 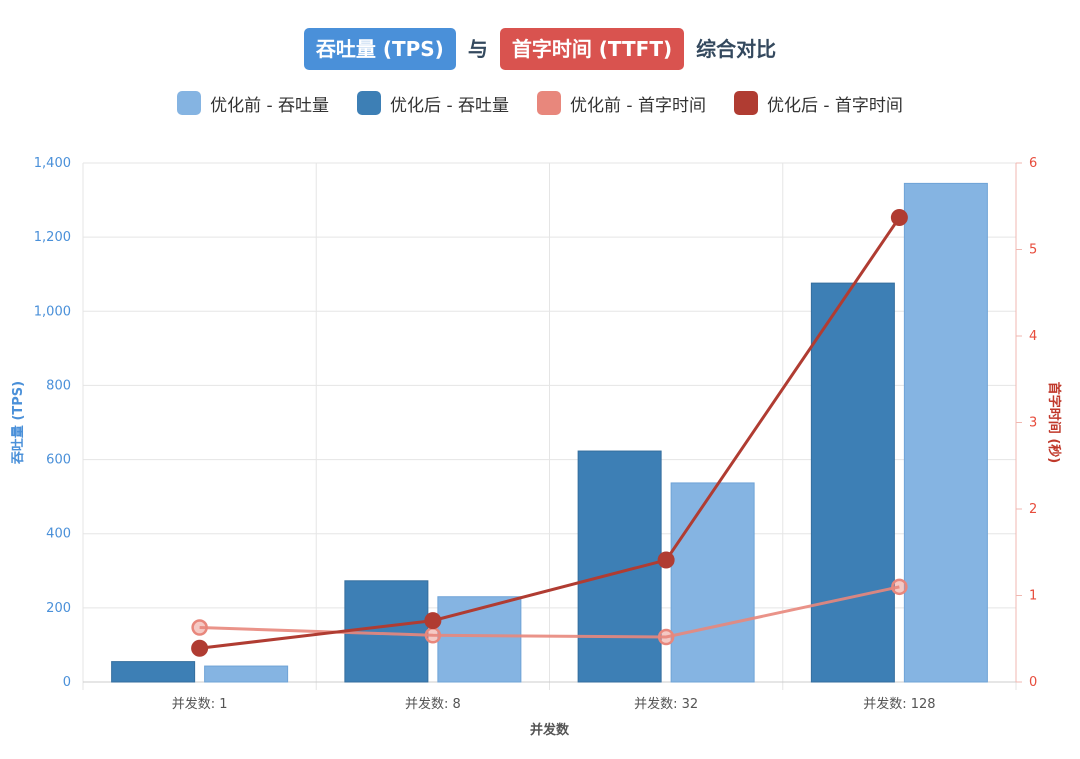 I want to click on title-connector: 与, so click(x=477, y=49).